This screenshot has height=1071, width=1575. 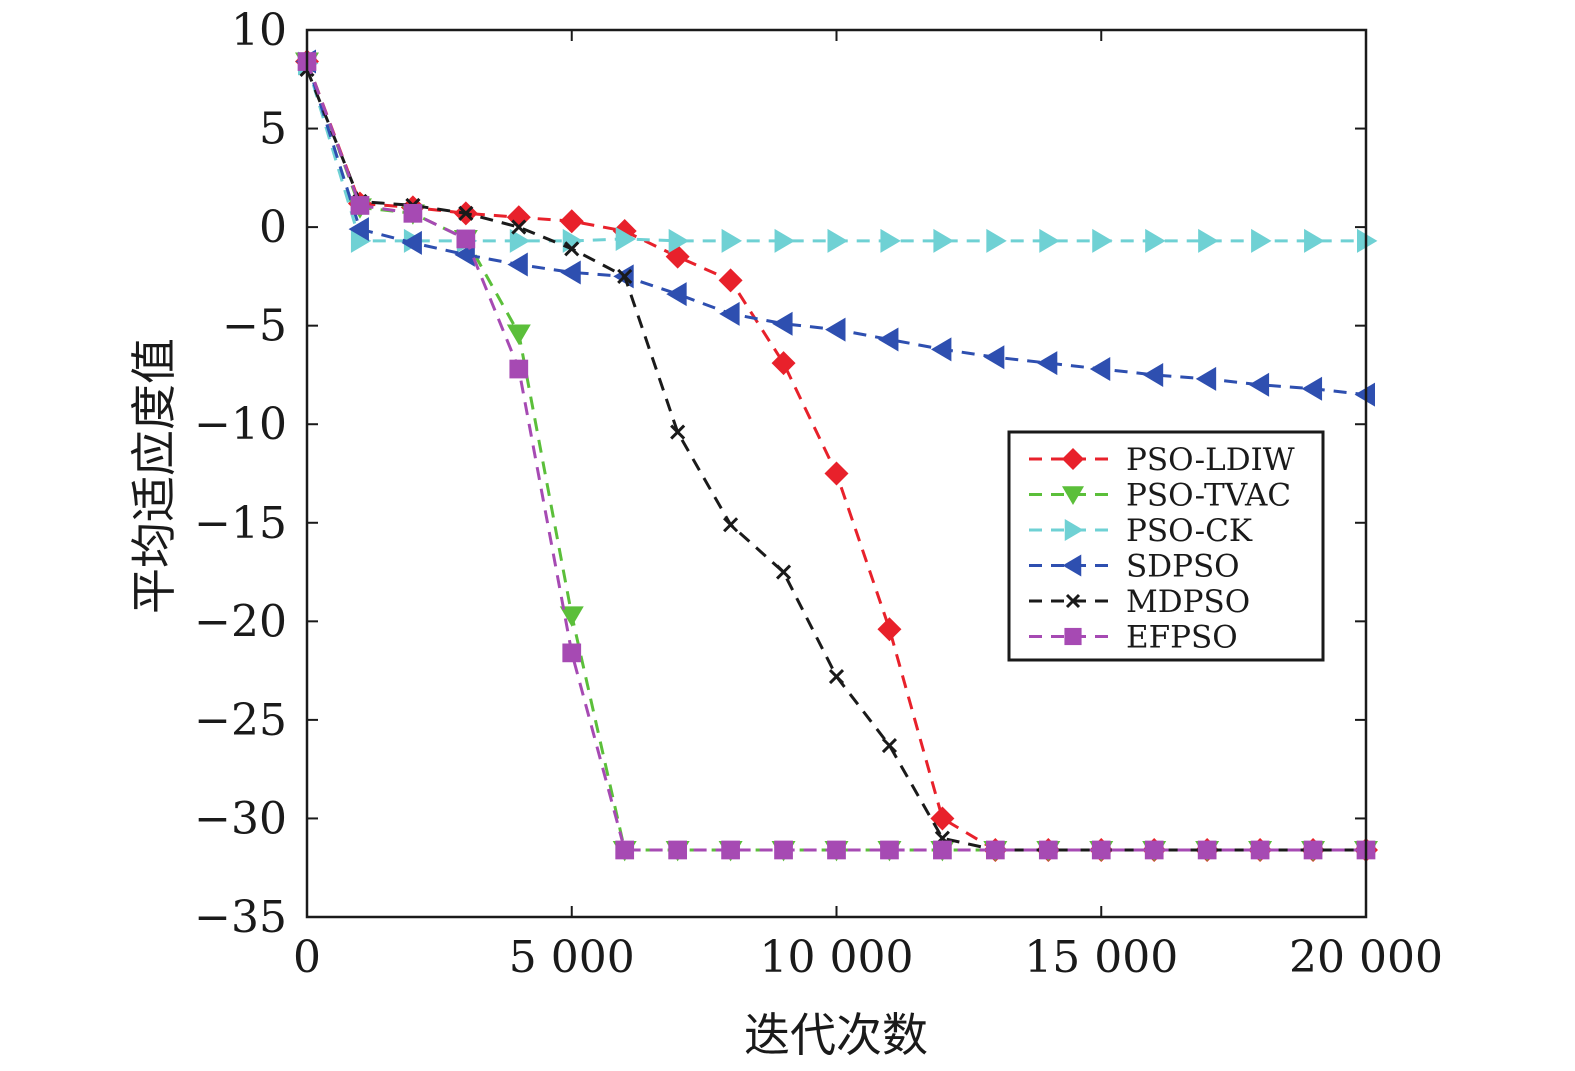 What do you see at coordinates (1101, 957) in the screenshot?
I see `x-tick-label: 15 000` at bounding box center [1101, 957].